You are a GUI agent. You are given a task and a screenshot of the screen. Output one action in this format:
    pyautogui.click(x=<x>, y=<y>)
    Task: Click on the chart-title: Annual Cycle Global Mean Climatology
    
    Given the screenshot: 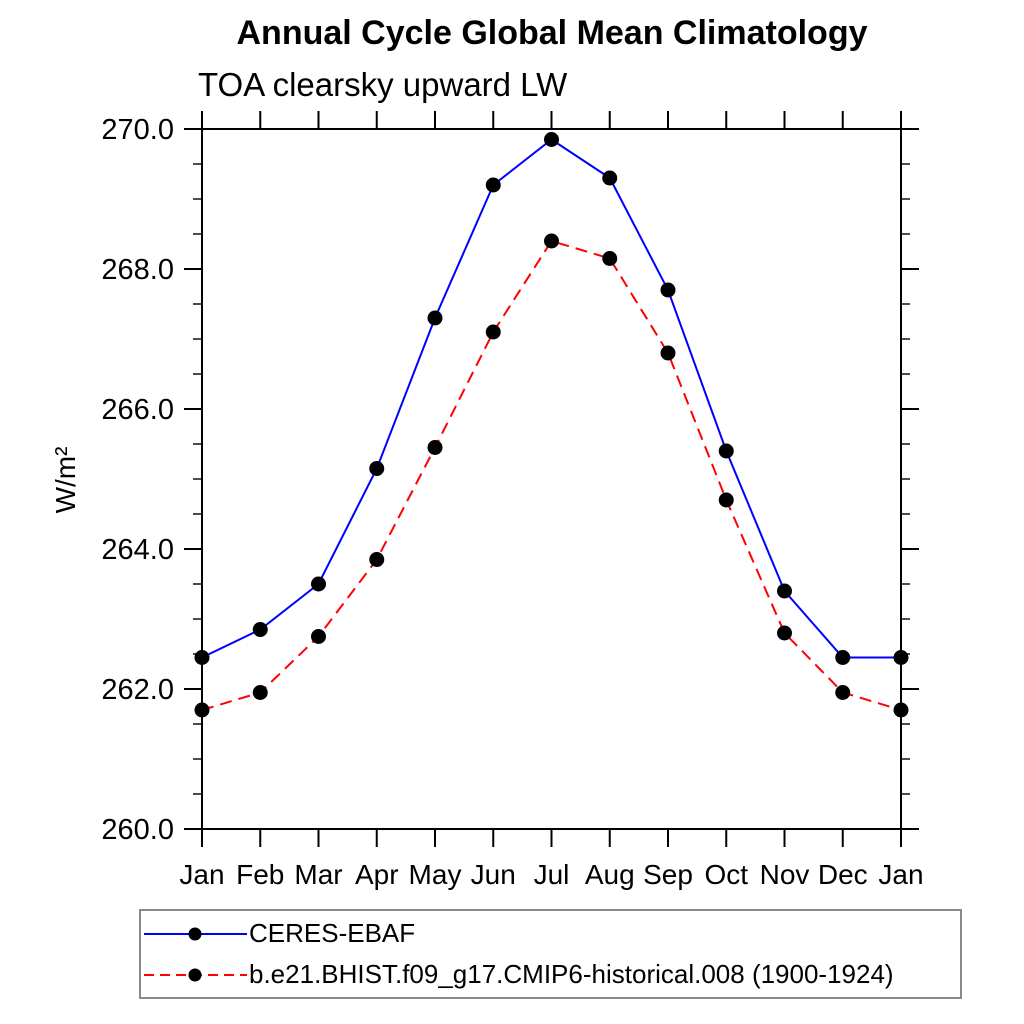 What is the action you would take?
    pyautogui.click(x=552, y=33)
    